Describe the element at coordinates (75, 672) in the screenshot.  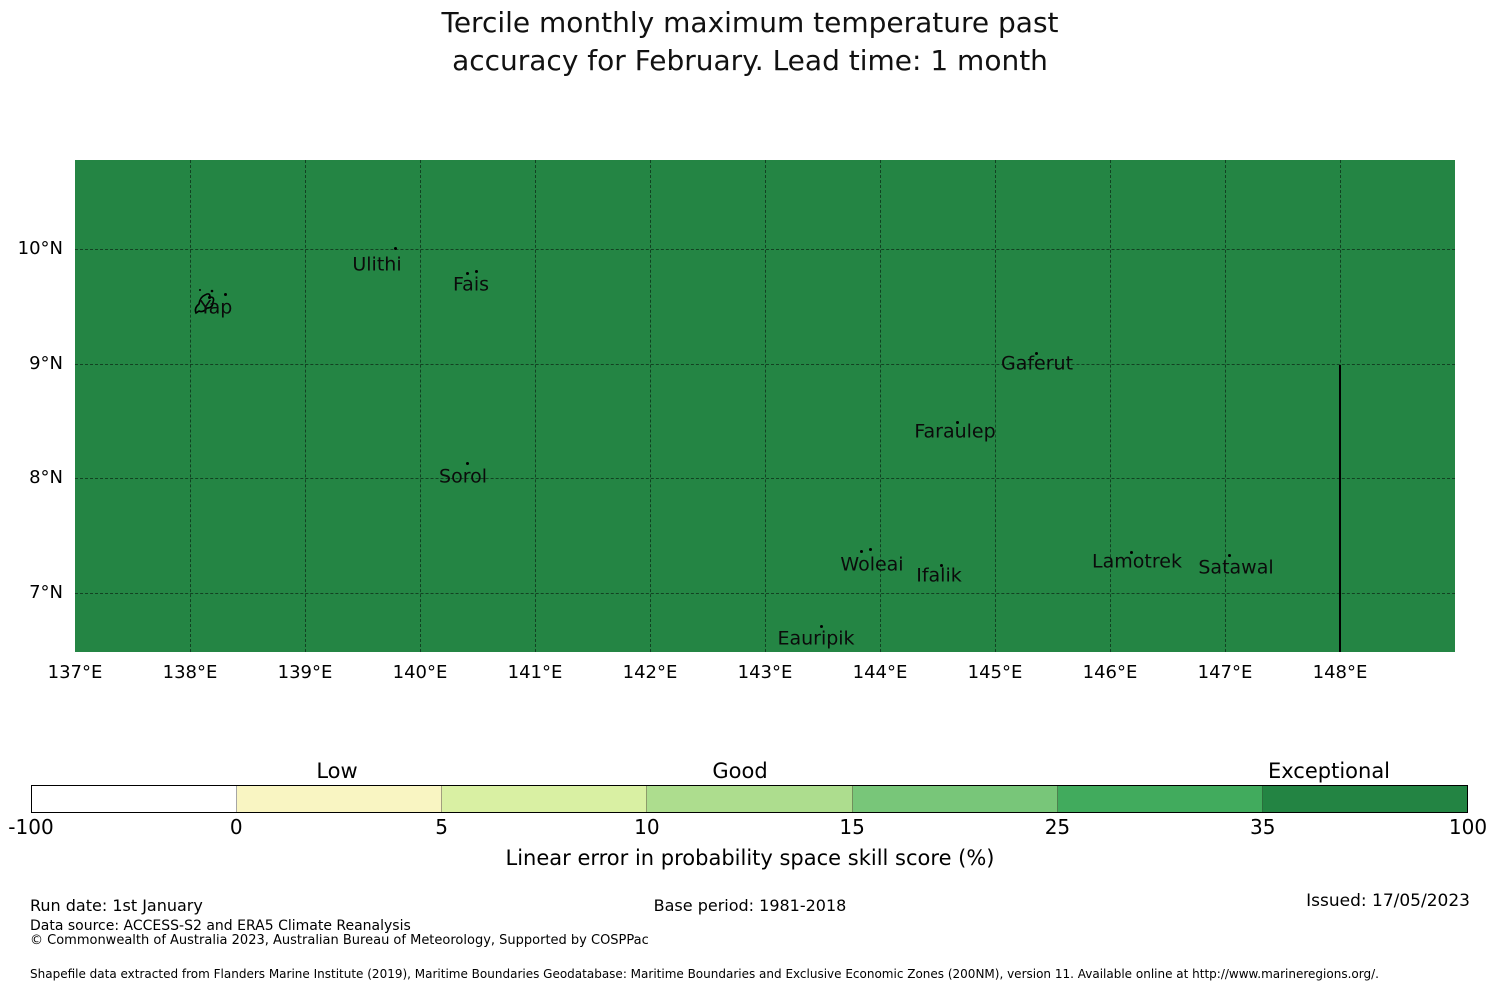
I see `lon-tick-label: 137°E` at that location.